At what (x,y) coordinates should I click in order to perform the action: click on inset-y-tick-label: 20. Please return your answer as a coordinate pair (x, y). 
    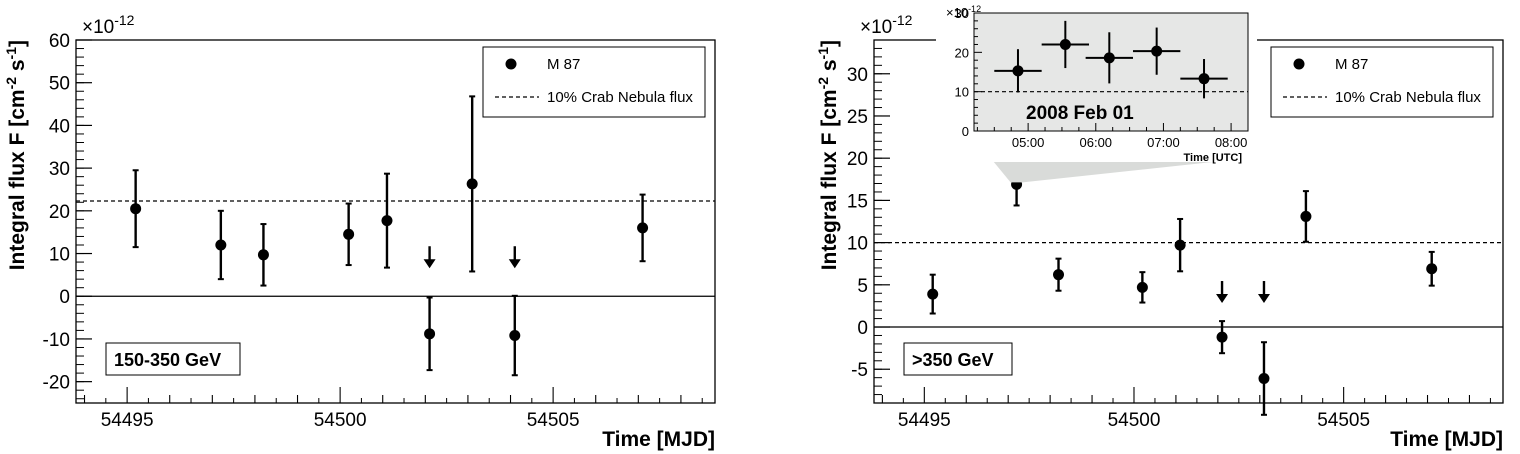
    Looking at the image, I should click on (962, 52).